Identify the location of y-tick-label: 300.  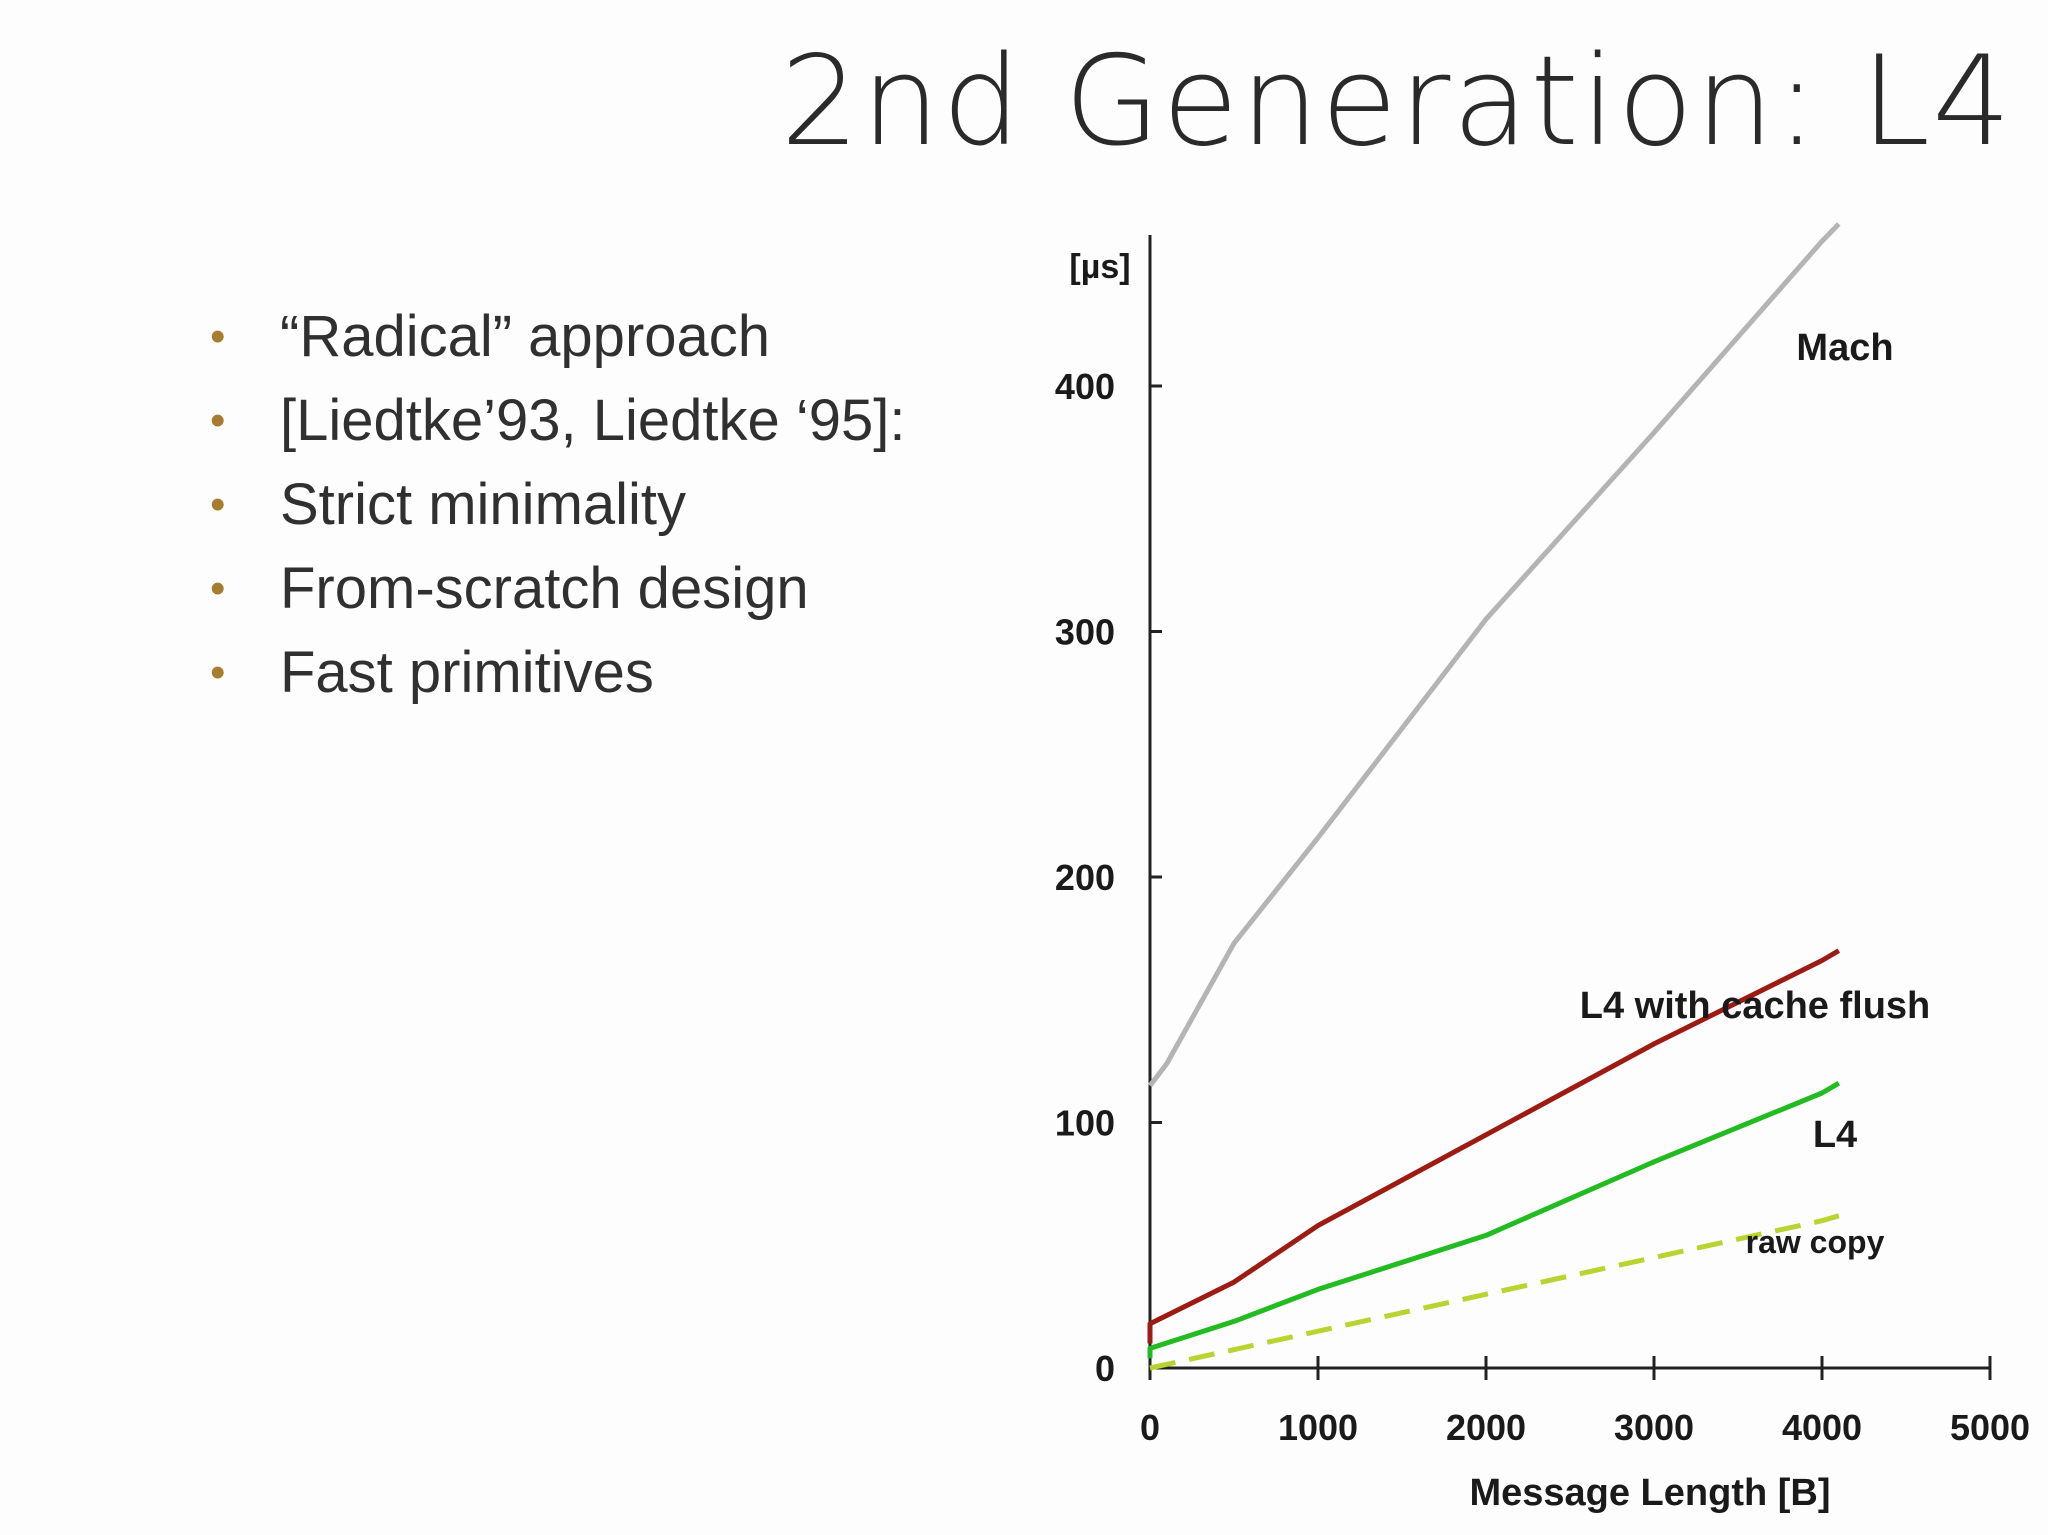
(1085, 632).